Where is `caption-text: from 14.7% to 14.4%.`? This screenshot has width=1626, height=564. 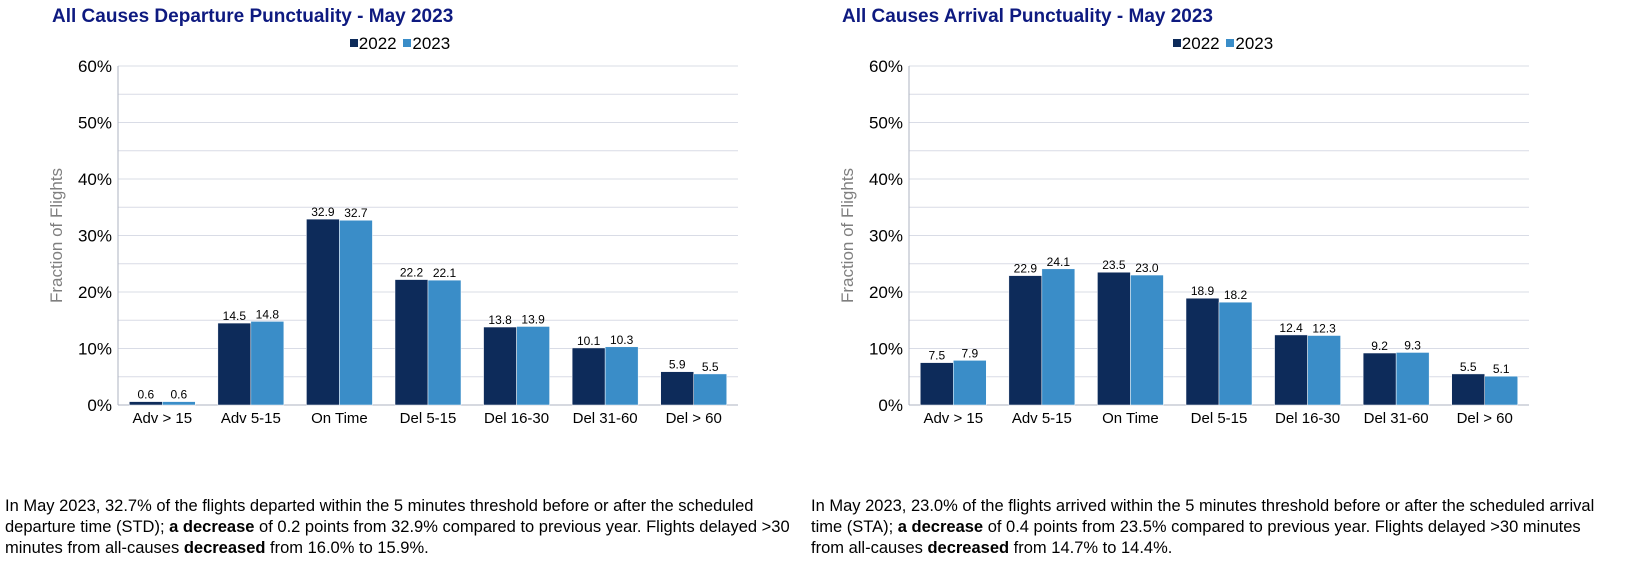 caption-text: from 14.7% to 14.4%. is located at coordinates (1091, 548).